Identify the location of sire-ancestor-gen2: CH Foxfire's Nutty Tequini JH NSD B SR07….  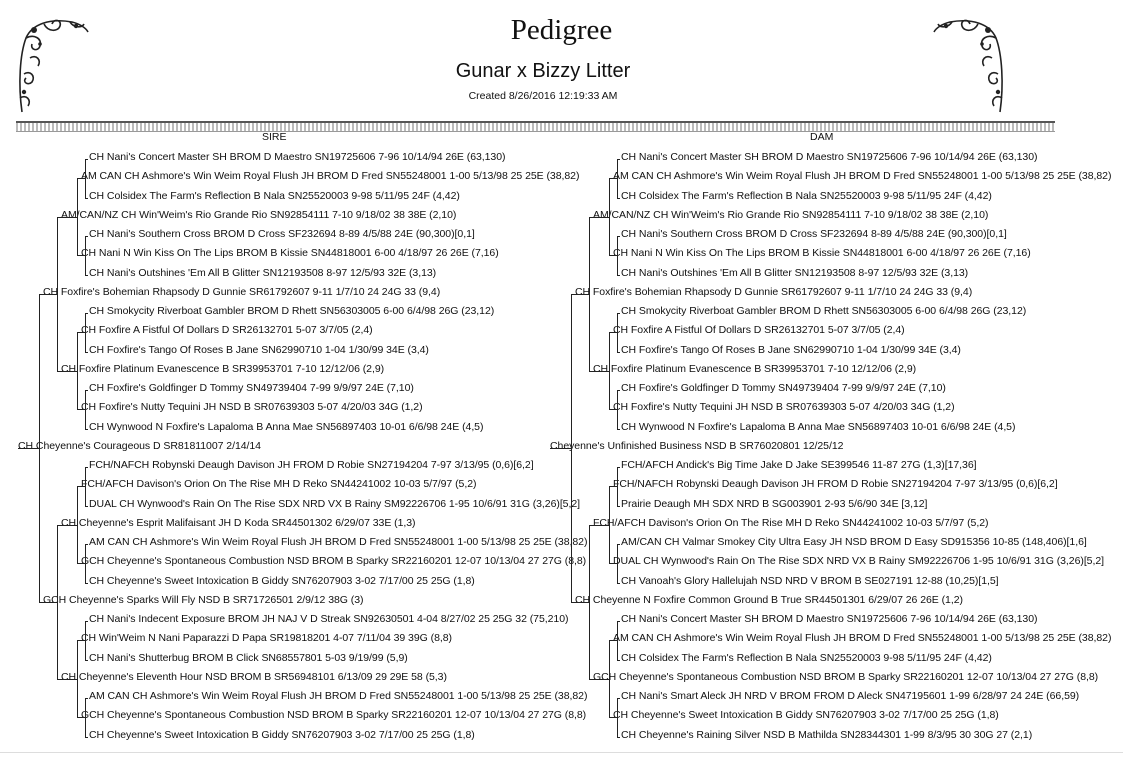
(252, 407).